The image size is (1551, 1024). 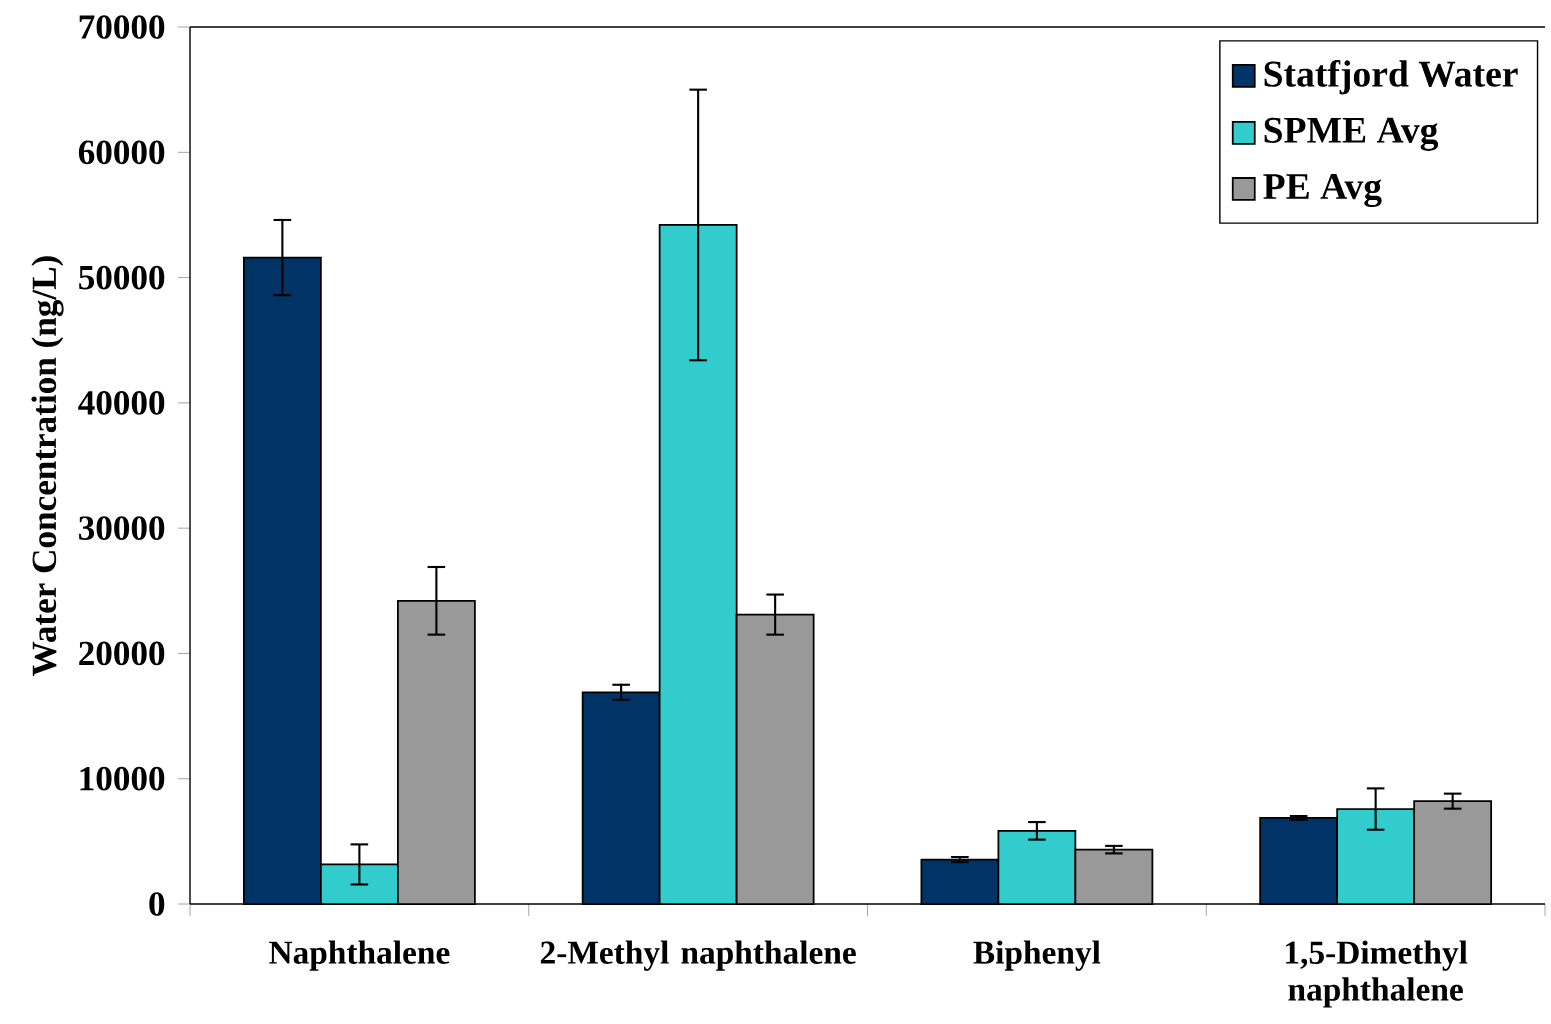 What do you see at coordinates (121, 152) in the screenshot?
I see `y-tick-label: 60000` at bounding box center [121, 152].